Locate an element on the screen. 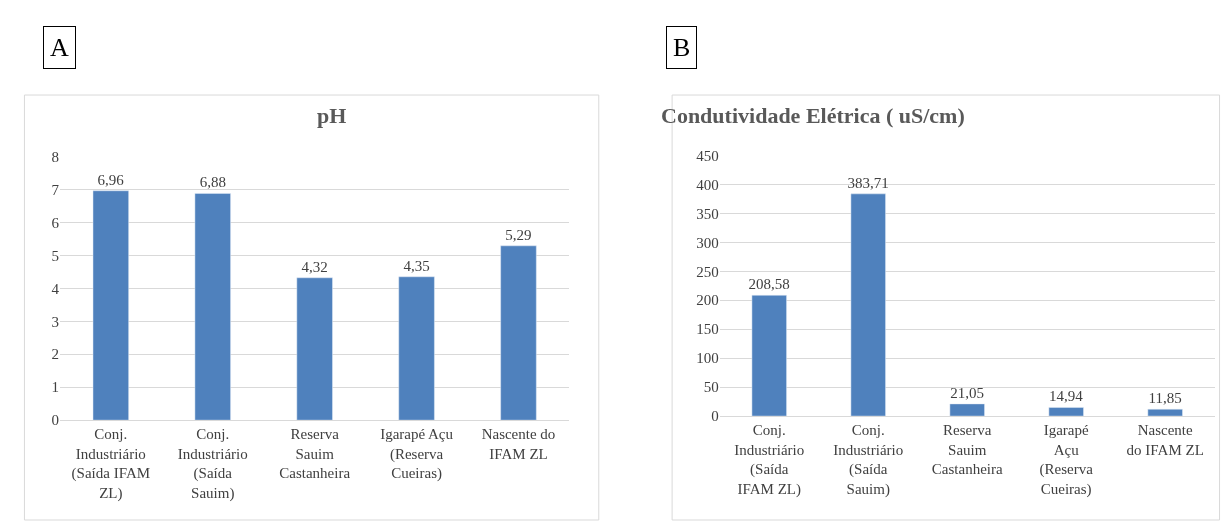 The width and height of the screenshot is (1222, 528). y-tick-label: 300 is located at coordinates (707, 242).